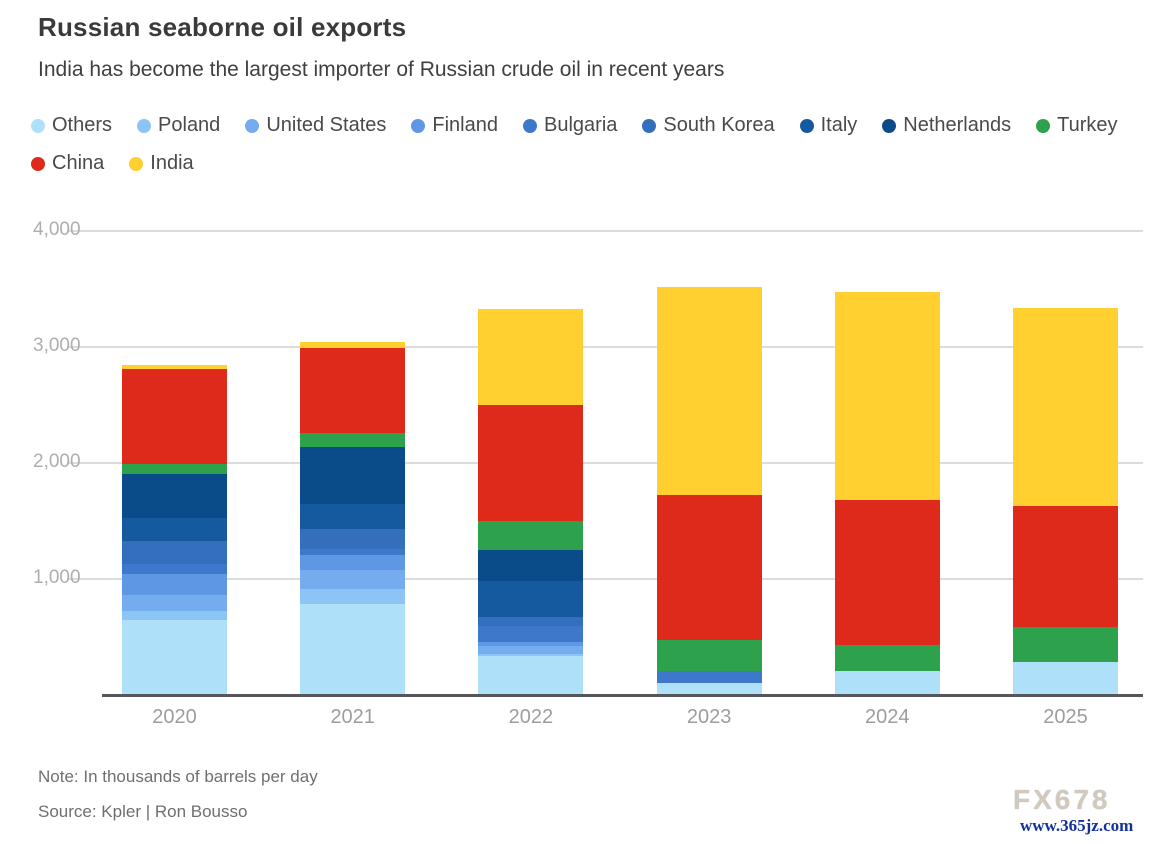 The image size is (1150, 844). Describe the element at coordinates (887, 683) in the screenshot. I see `bar-segment-2024-others` at that location.